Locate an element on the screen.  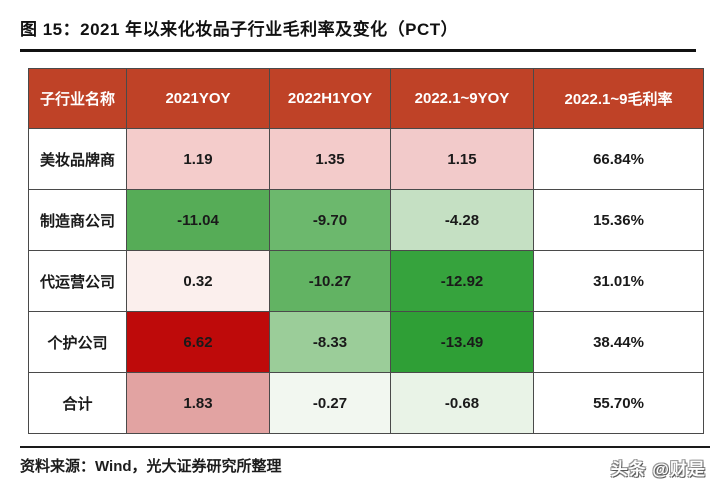
cell-value: 1.15 is located at coordinates (462, 159).